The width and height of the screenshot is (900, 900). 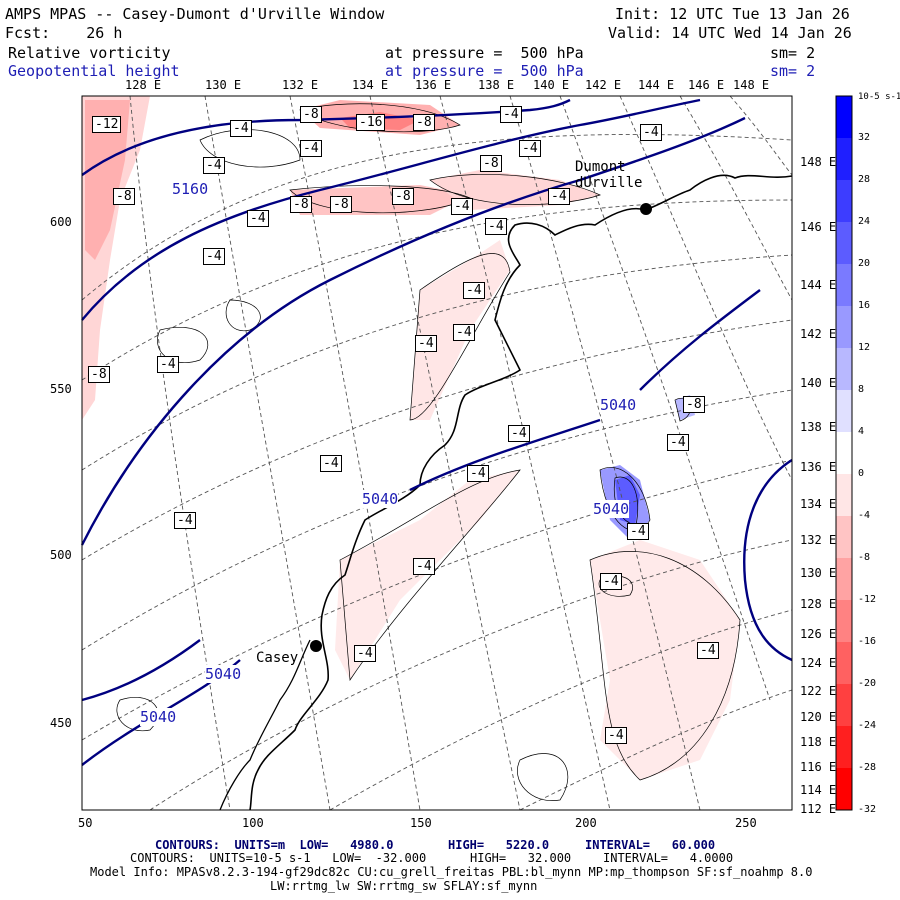 I want to click on right-longitude-label: 132 E, so click(x=818, y=540).